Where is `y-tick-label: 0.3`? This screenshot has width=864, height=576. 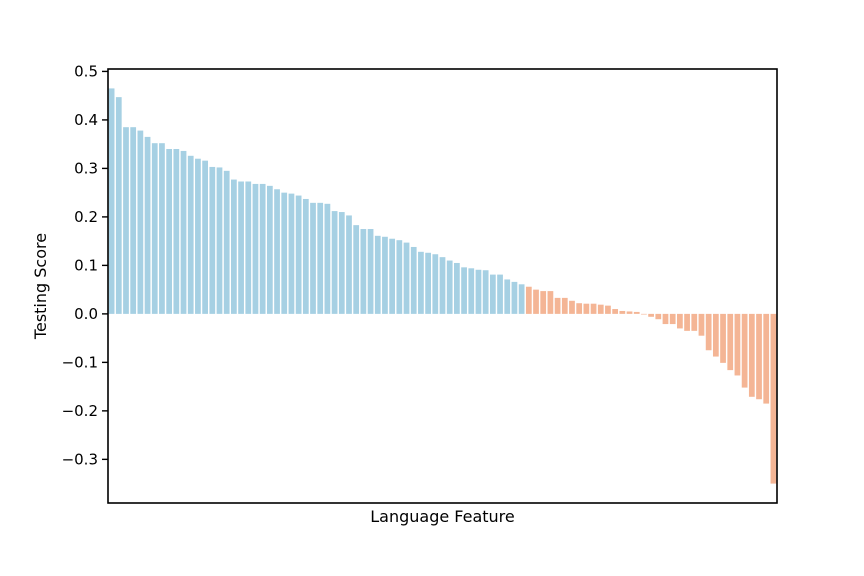 y-tick-label: 0.3 is located at coordinates (86, 168).